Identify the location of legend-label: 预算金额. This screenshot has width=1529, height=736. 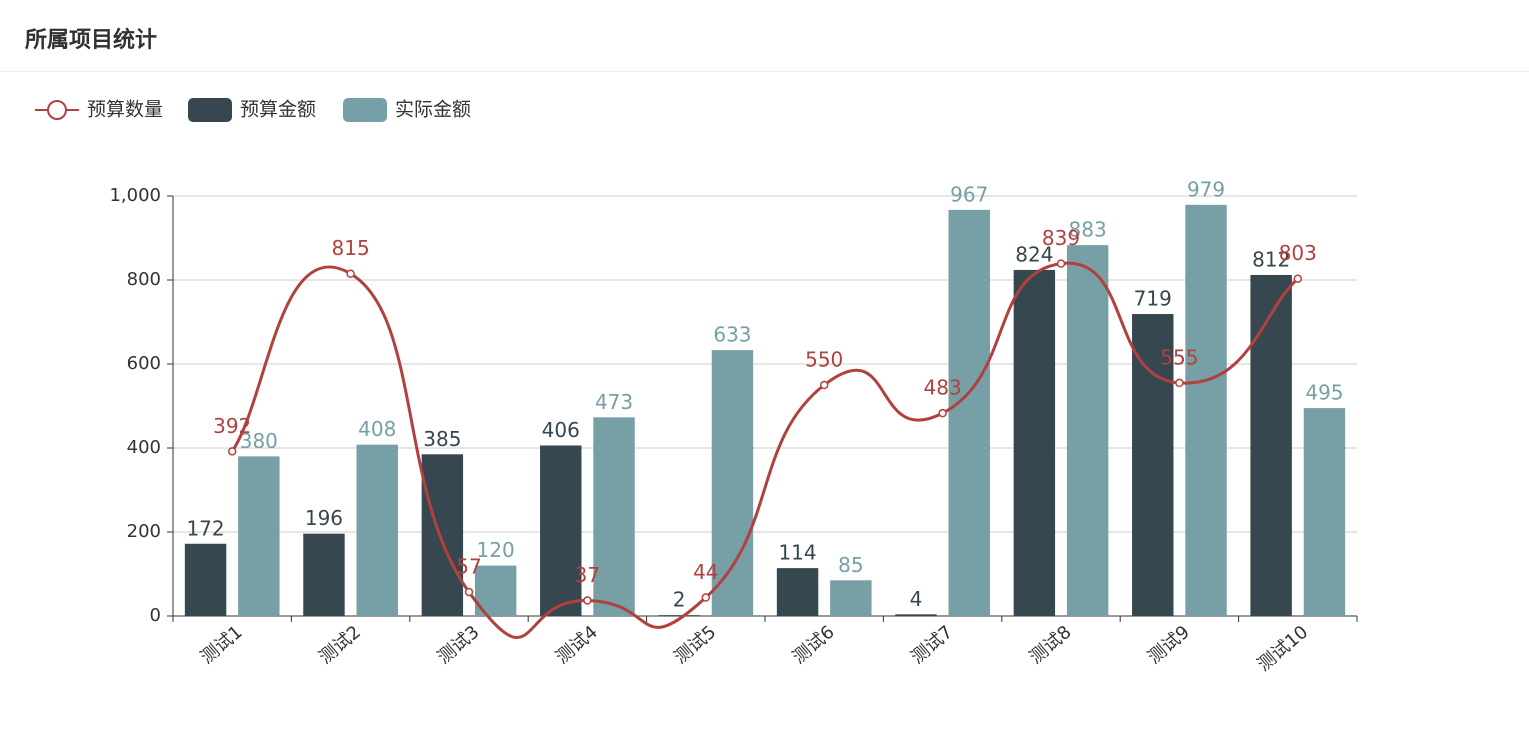
(278, 110).